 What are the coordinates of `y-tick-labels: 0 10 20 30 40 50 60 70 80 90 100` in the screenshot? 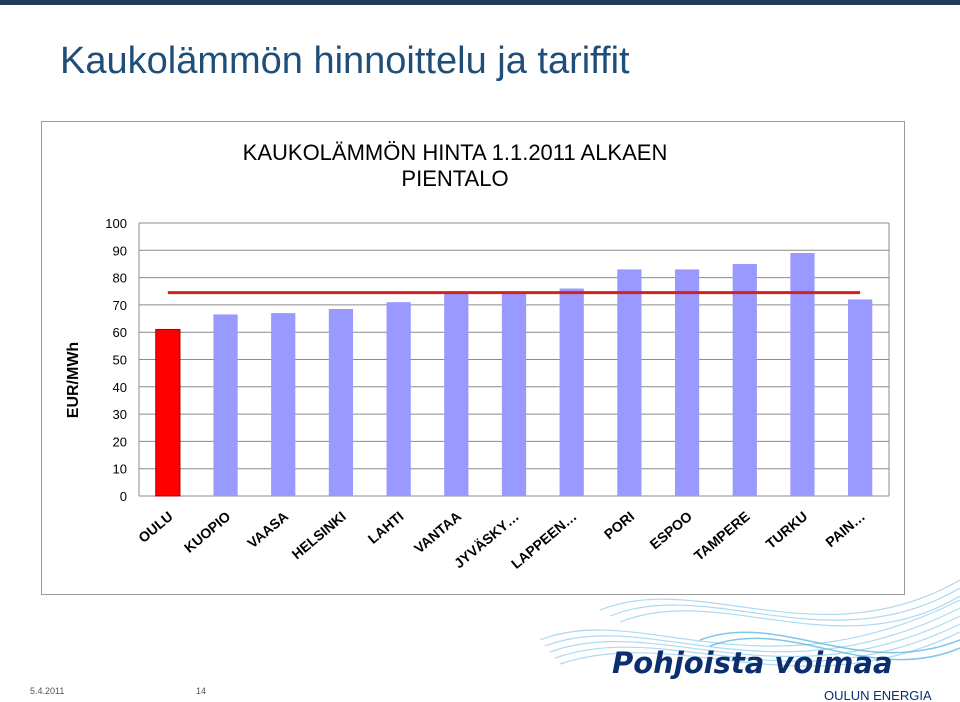 It's located at (116, 360).